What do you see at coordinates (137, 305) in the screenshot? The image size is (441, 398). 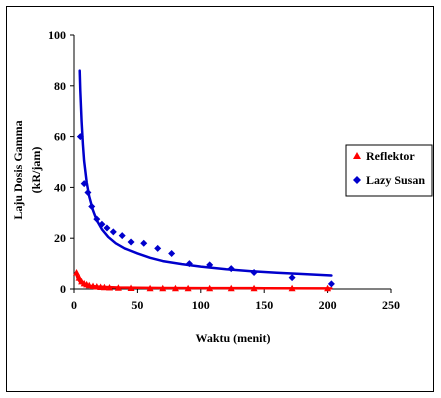 I see `x-tick-label: 50` at bounding box center [137, 305].